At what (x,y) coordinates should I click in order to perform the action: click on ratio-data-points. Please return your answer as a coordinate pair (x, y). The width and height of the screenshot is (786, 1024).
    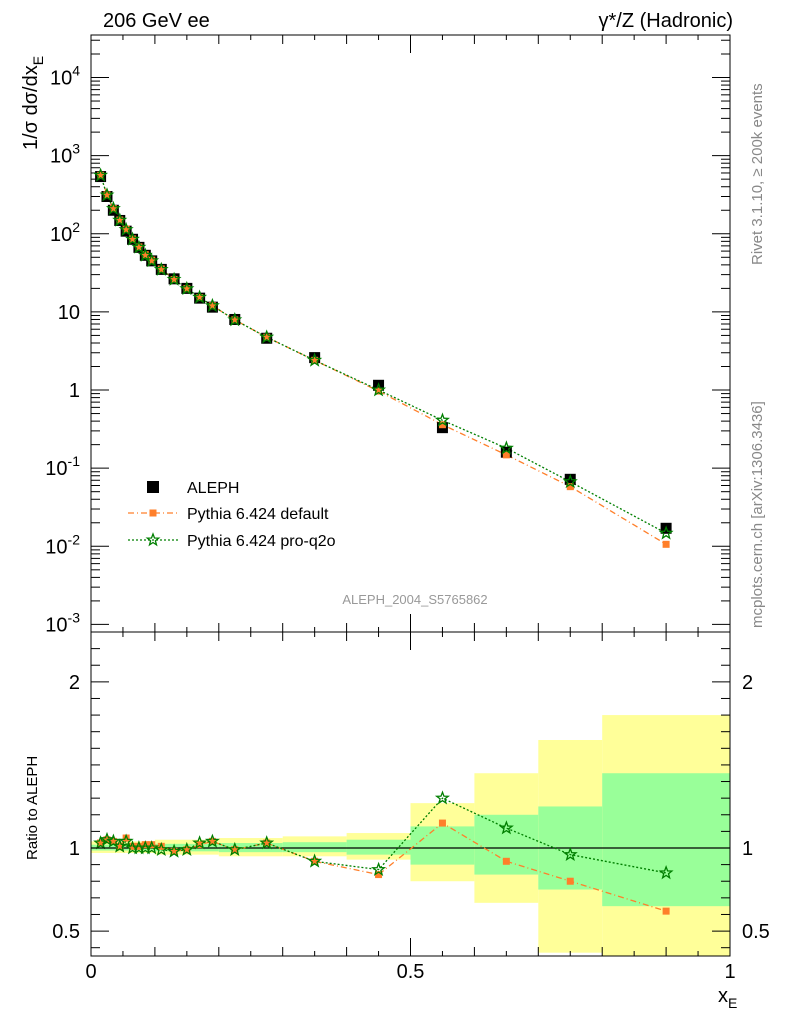
    Looking at the image, I should click on (383, 852).